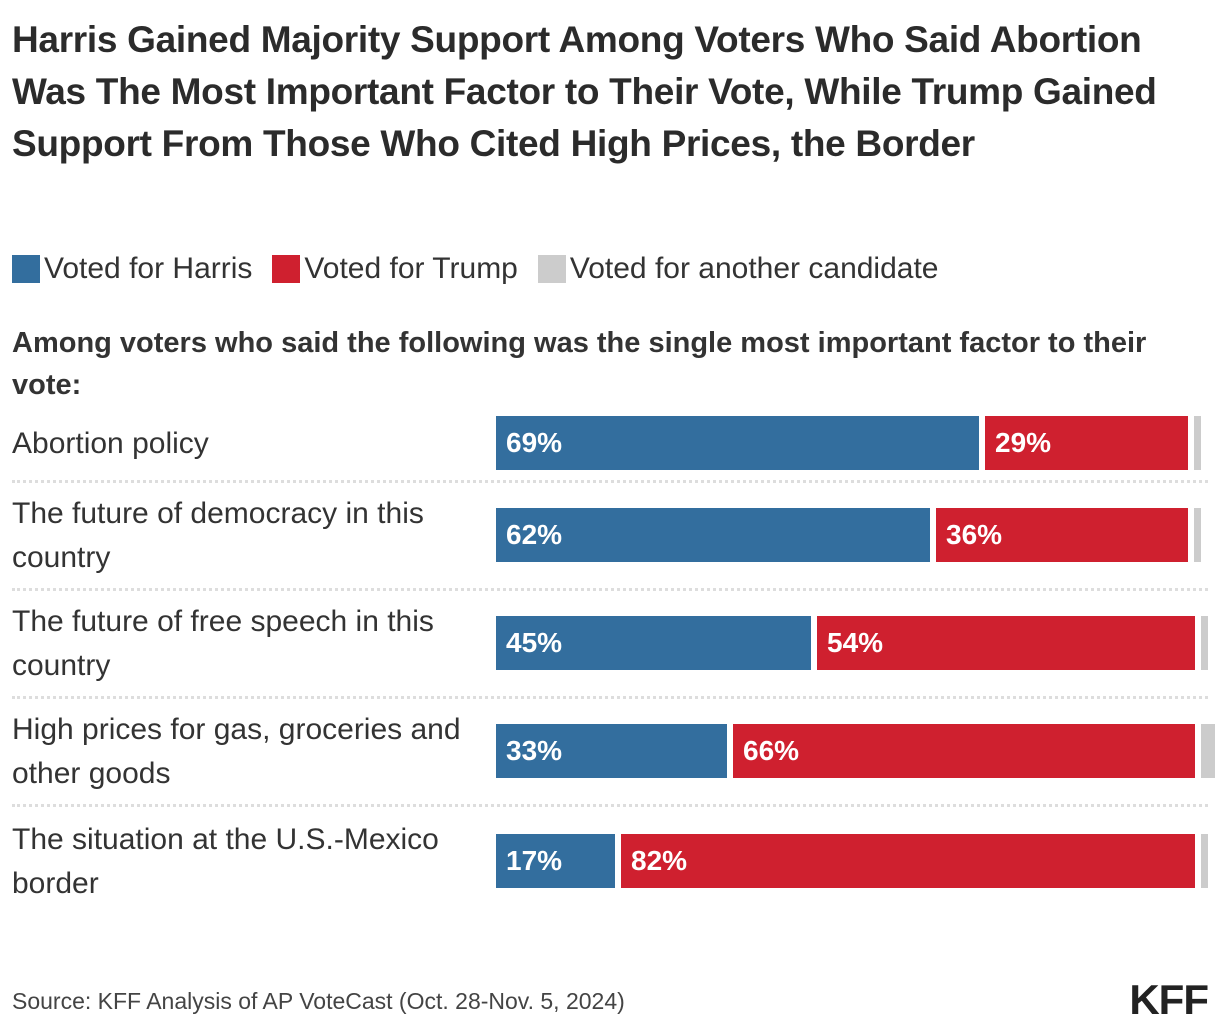 The height and width of the screenshot is (1030, 1220). I want to click on data-label: 62%, so click(534, 534).